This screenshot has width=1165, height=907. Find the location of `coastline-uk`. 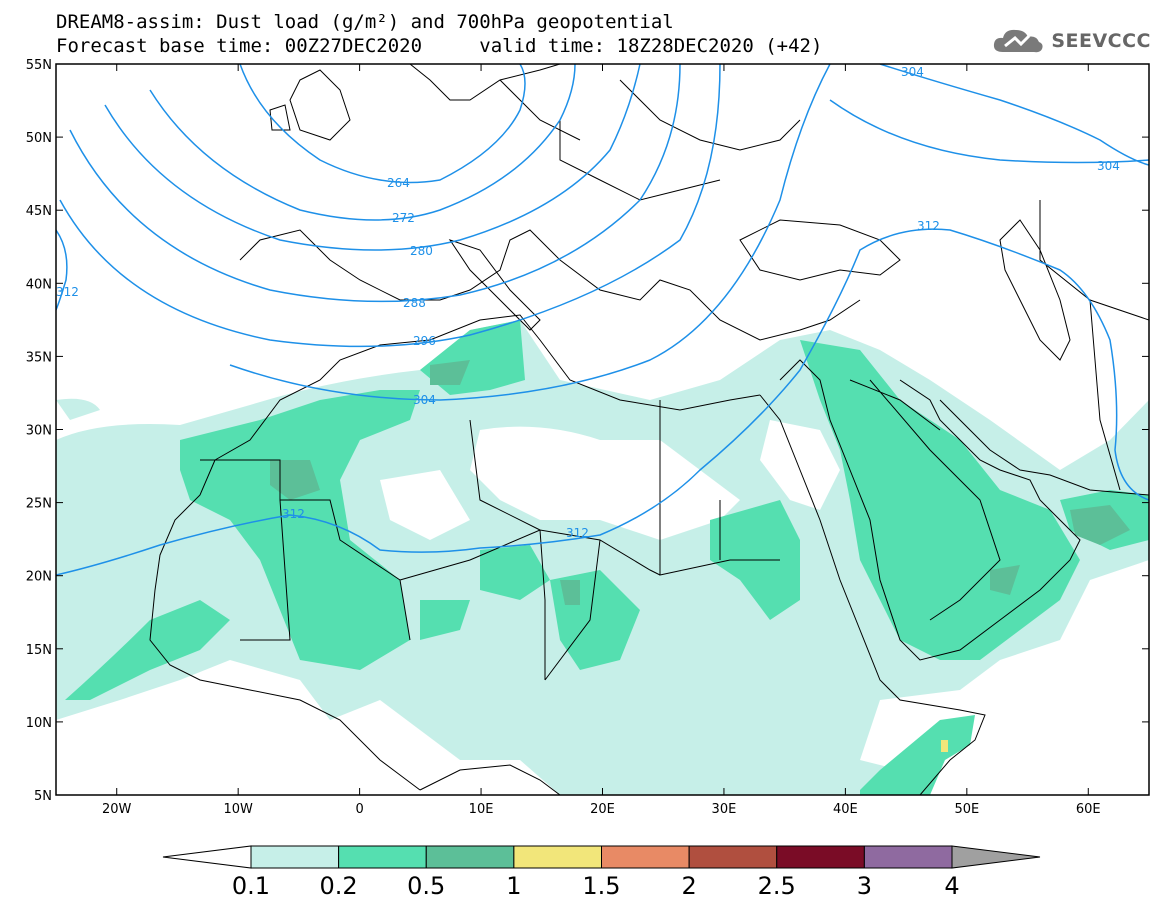

coastline-uk is located at coordinates (310, 105).